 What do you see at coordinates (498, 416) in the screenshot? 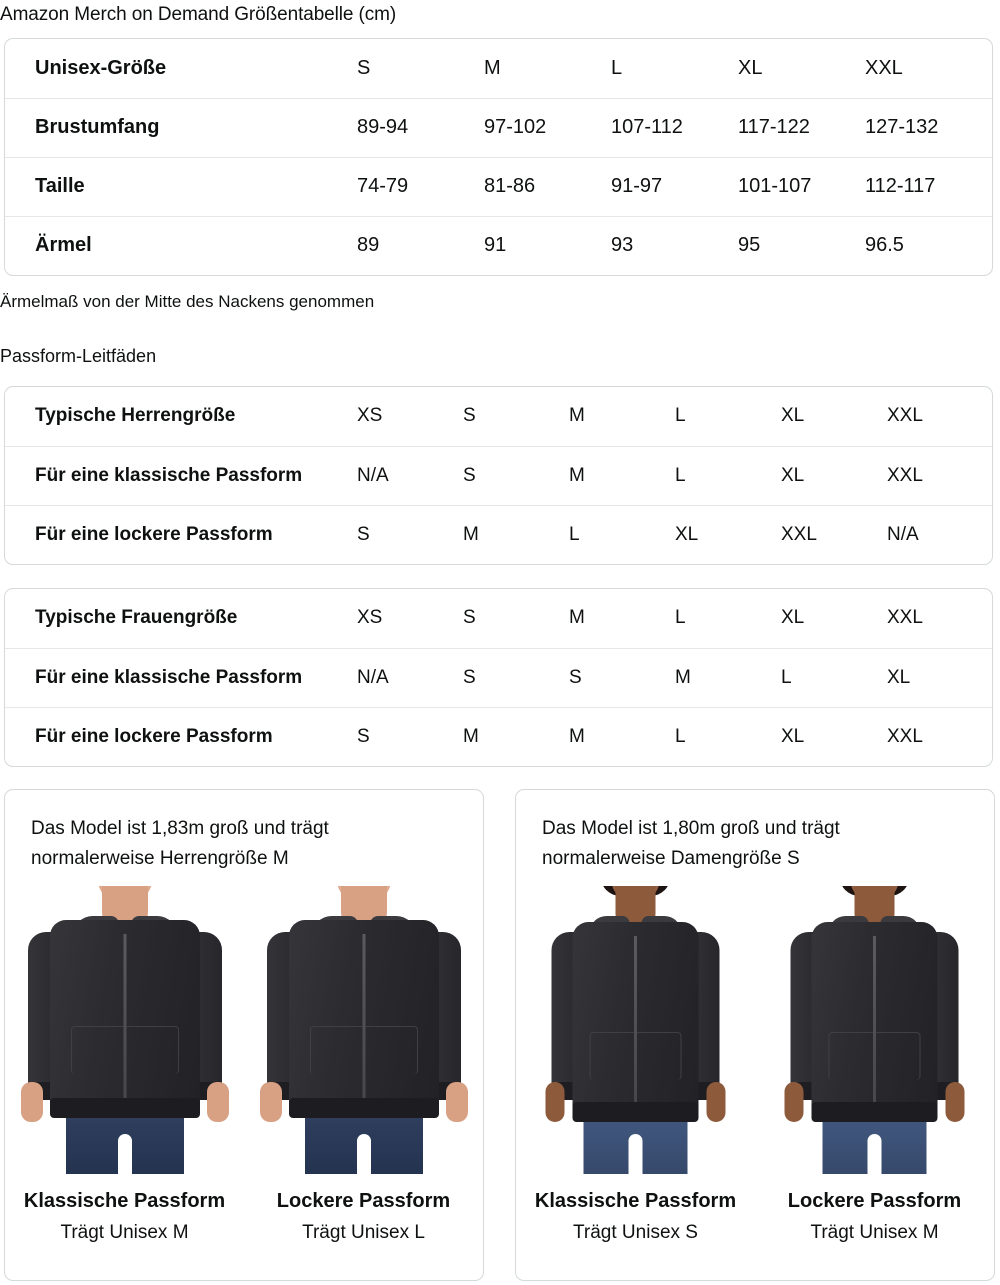
I see `table-row: Typische Herrengröße XS S M L XL XXL` at bounding box center [498, 416].